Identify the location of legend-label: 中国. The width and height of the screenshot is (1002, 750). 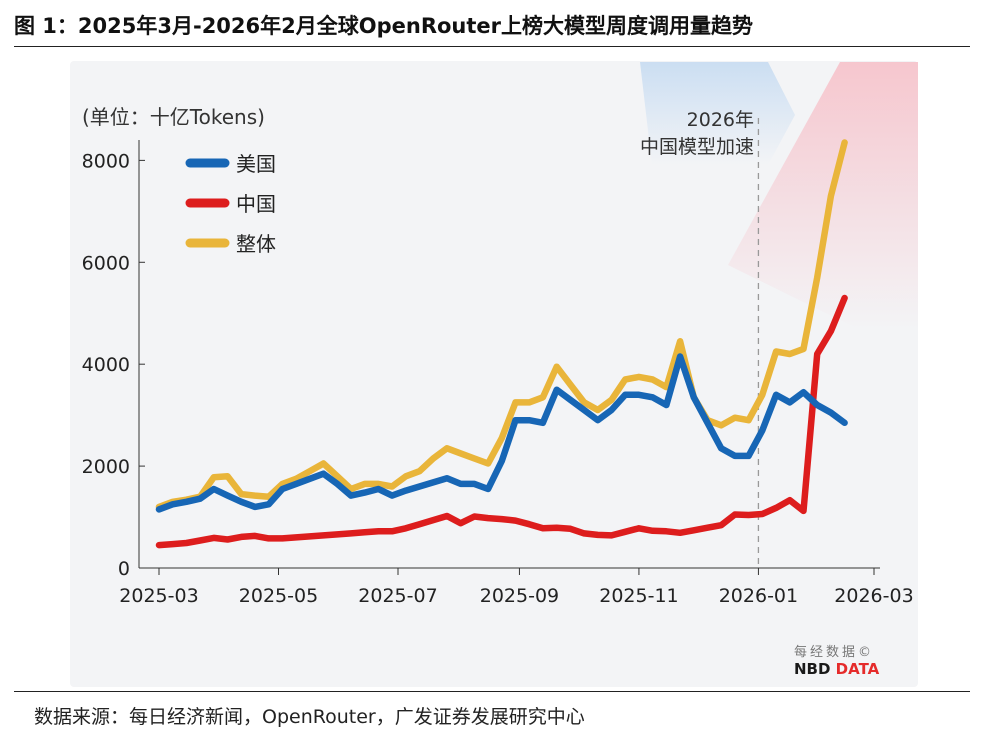
(256, 204).